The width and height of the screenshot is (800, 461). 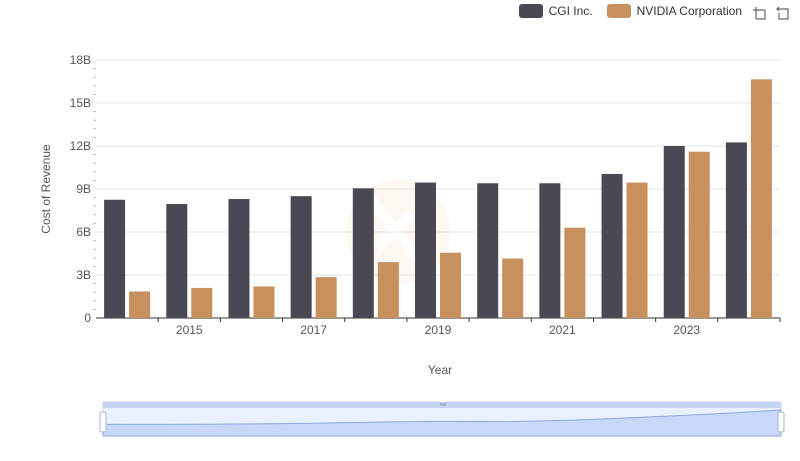 I want to click on legend-swatch-nvidia, so click(x=618, y=11).